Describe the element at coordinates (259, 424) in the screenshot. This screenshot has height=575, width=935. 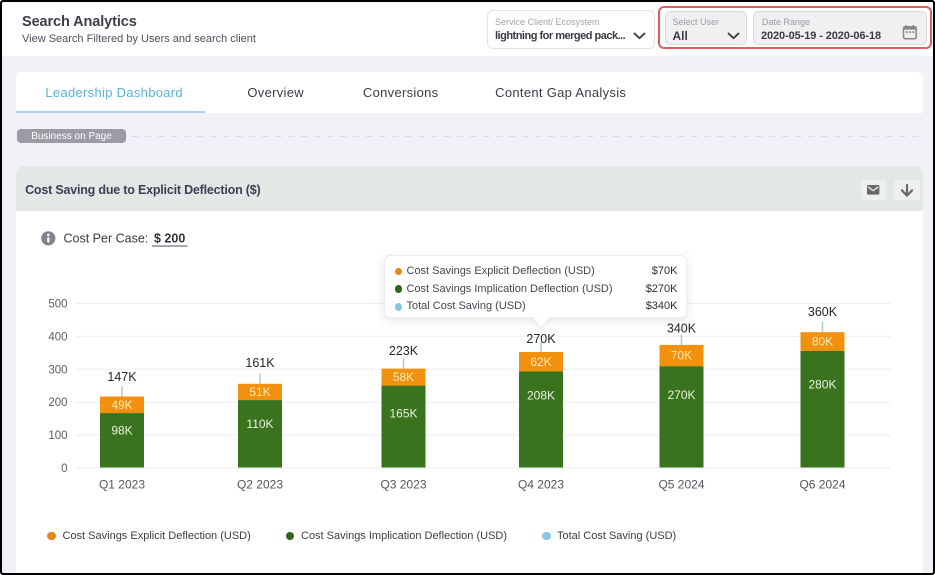
I see `svg-text: 110K` at that location.